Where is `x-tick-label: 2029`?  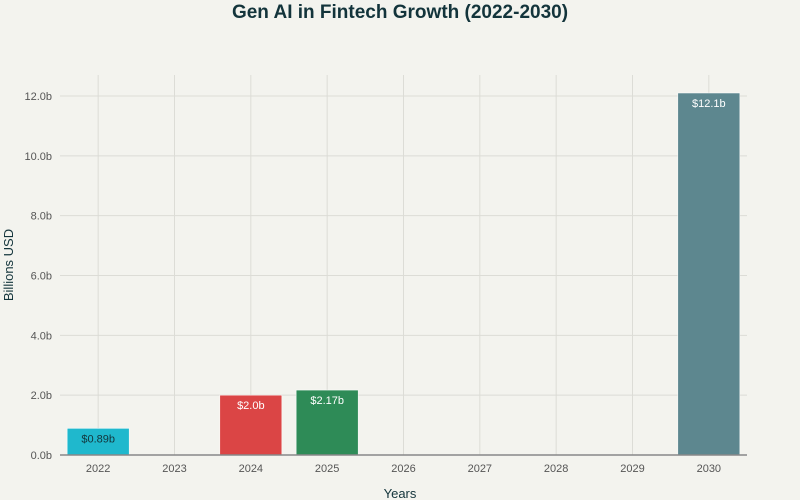
x-tick-label: 2029 is located at coordinates (632, 469).